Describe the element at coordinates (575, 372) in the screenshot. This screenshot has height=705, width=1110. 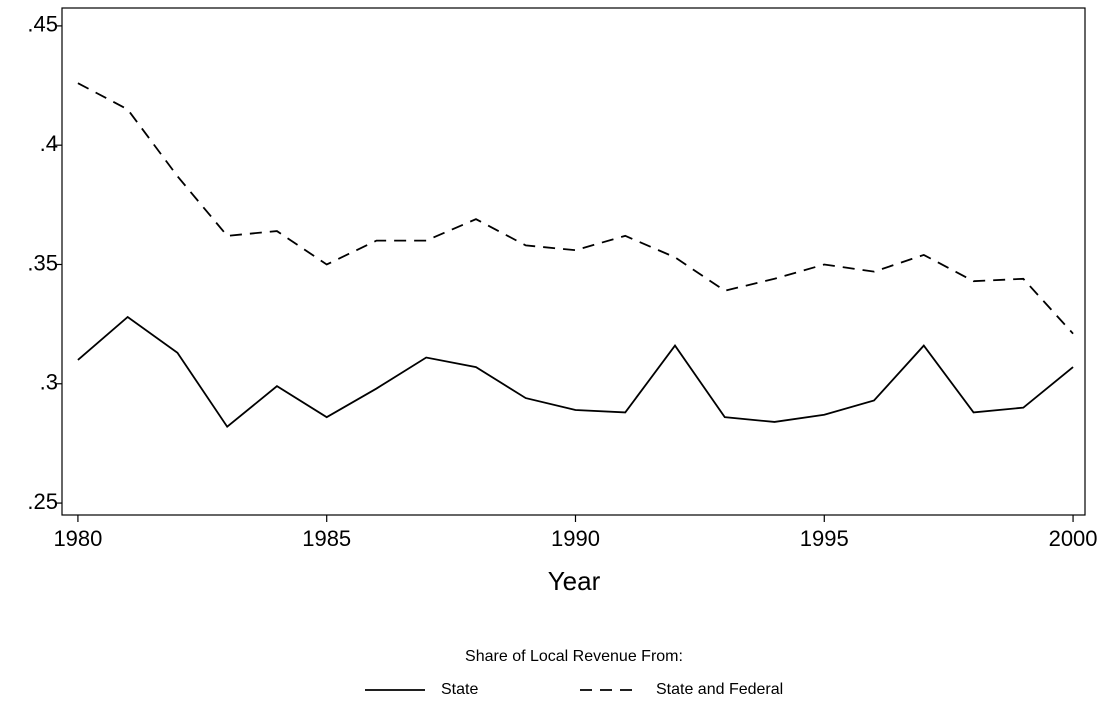
I see `series-line` at that location.